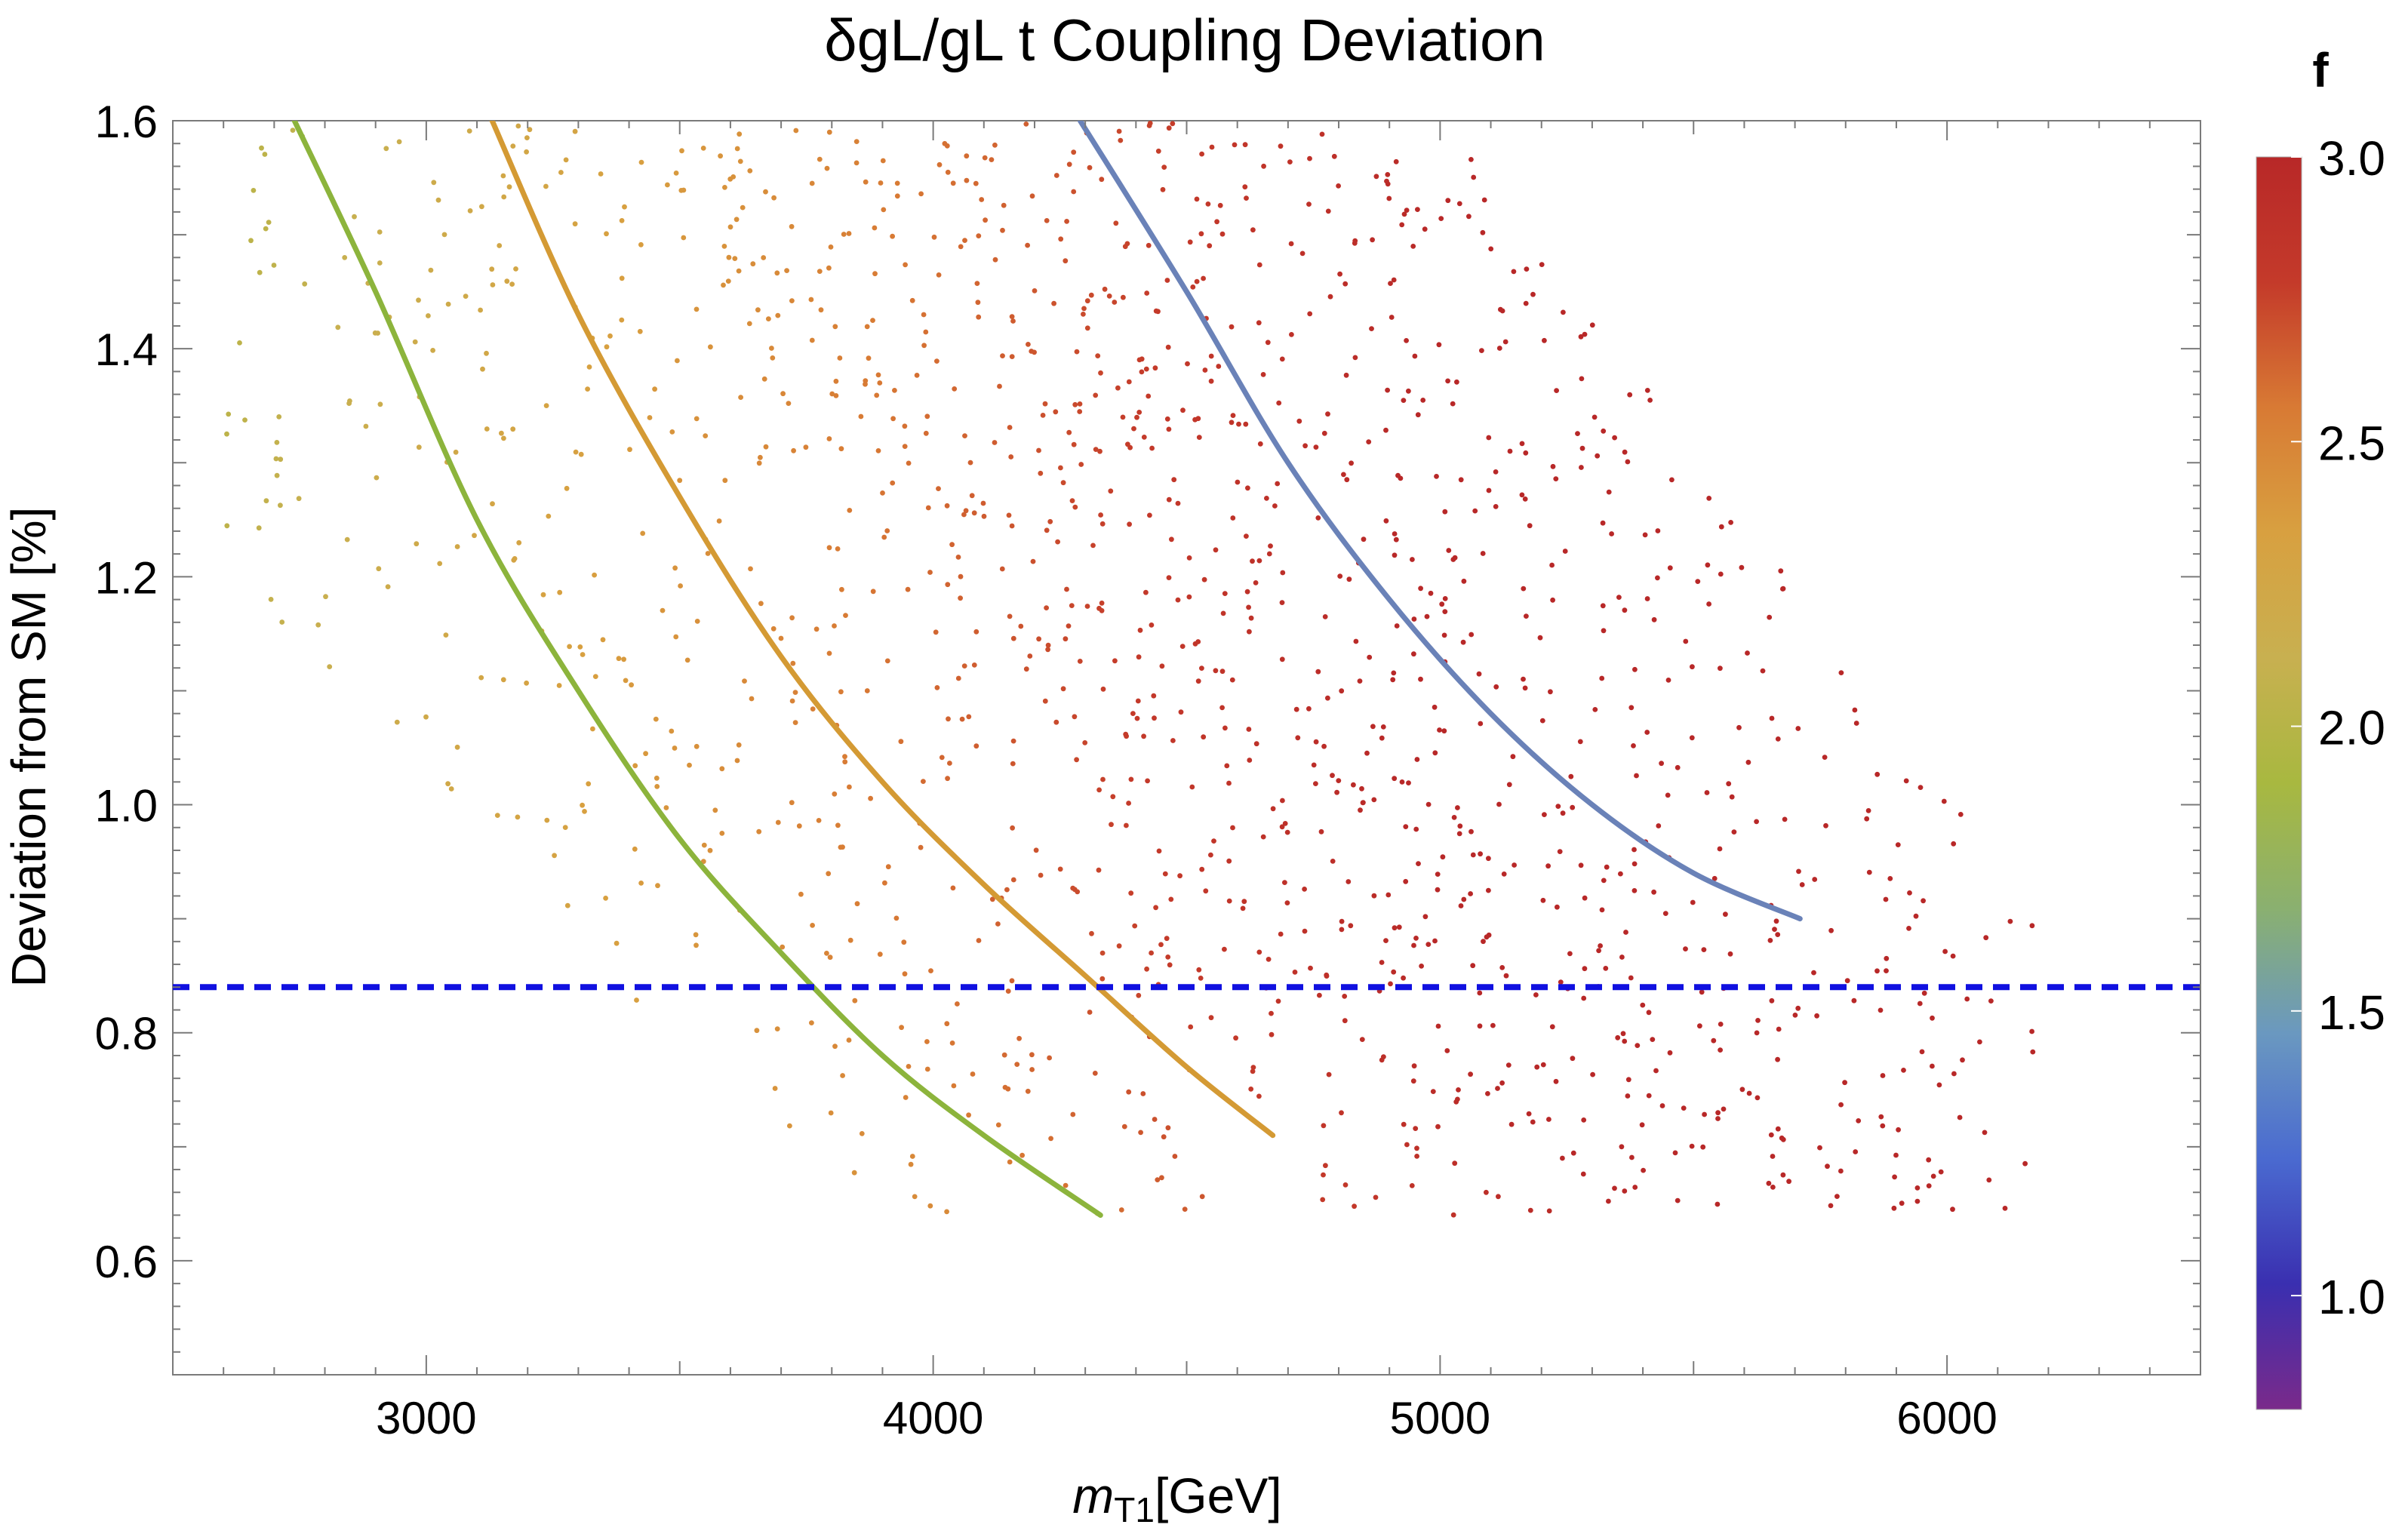 Image resolution: width=2408 pixels, height=1540 pixels. I want to click on x-axis-label-var: m, so click(1093, 1495).